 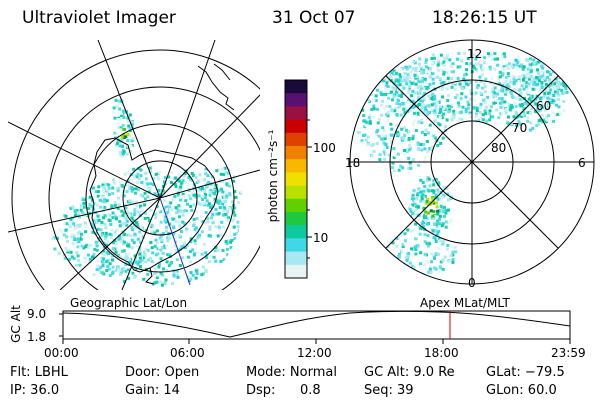 What do you see at coordinates (162, 372) in the screenshot?
I see `status-door: Door: Open` at bounding box center [162, 372].